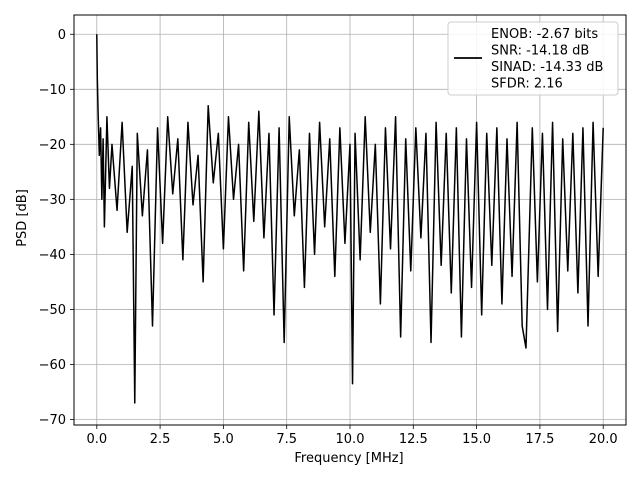 This screenshot has height=480, width=640. I want to click on x-tick-label: 7.5, so click(286, 439).